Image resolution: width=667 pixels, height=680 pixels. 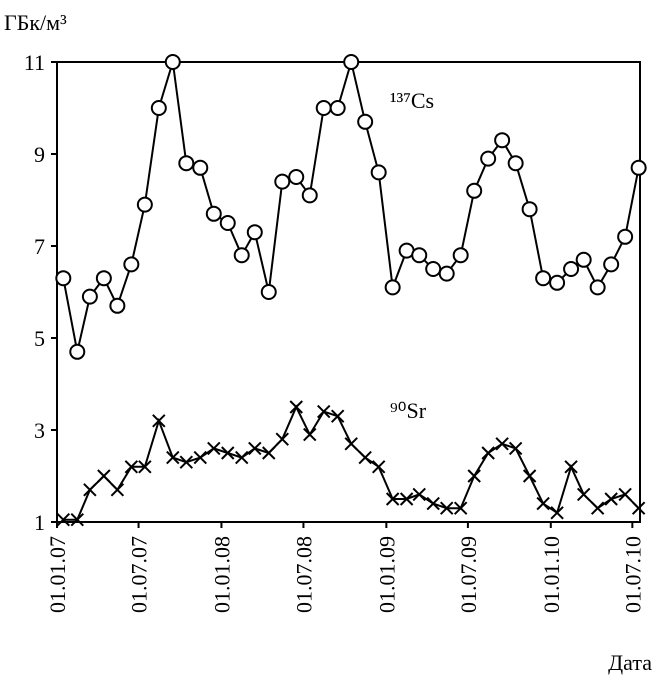 I want to click on x-tick-label: 01.01.07, so click(x=57, y=574).